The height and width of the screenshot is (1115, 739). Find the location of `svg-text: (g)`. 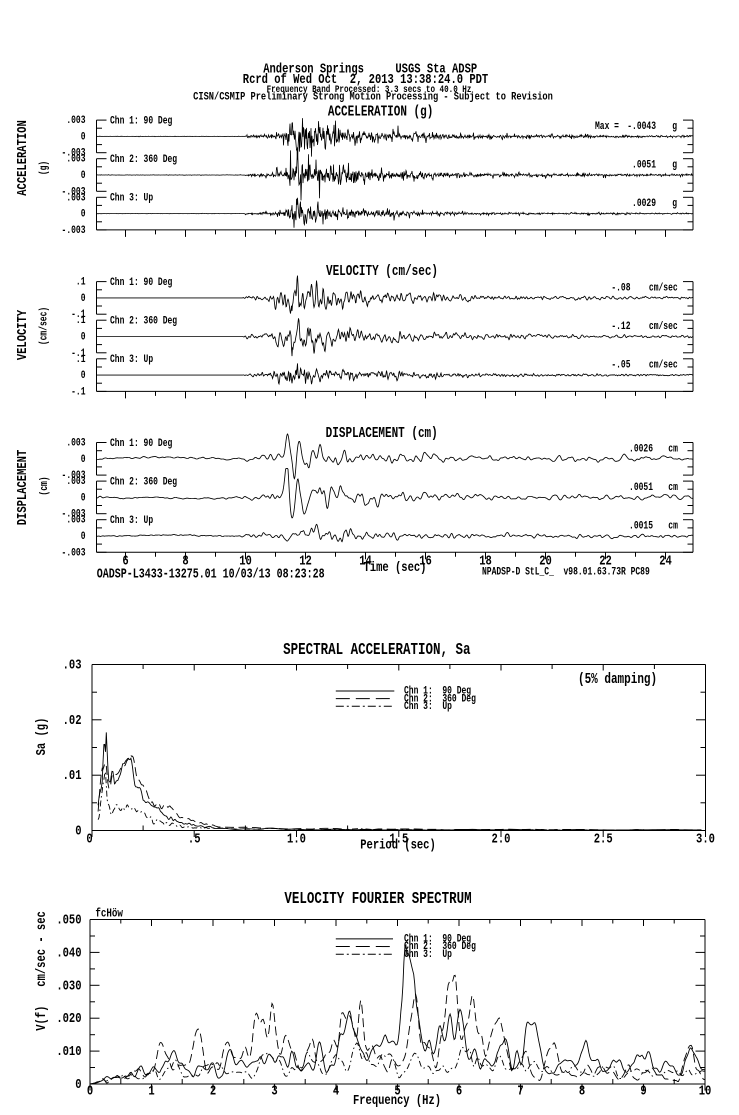

svg-text: (g) is located at coordinates (43, 168).